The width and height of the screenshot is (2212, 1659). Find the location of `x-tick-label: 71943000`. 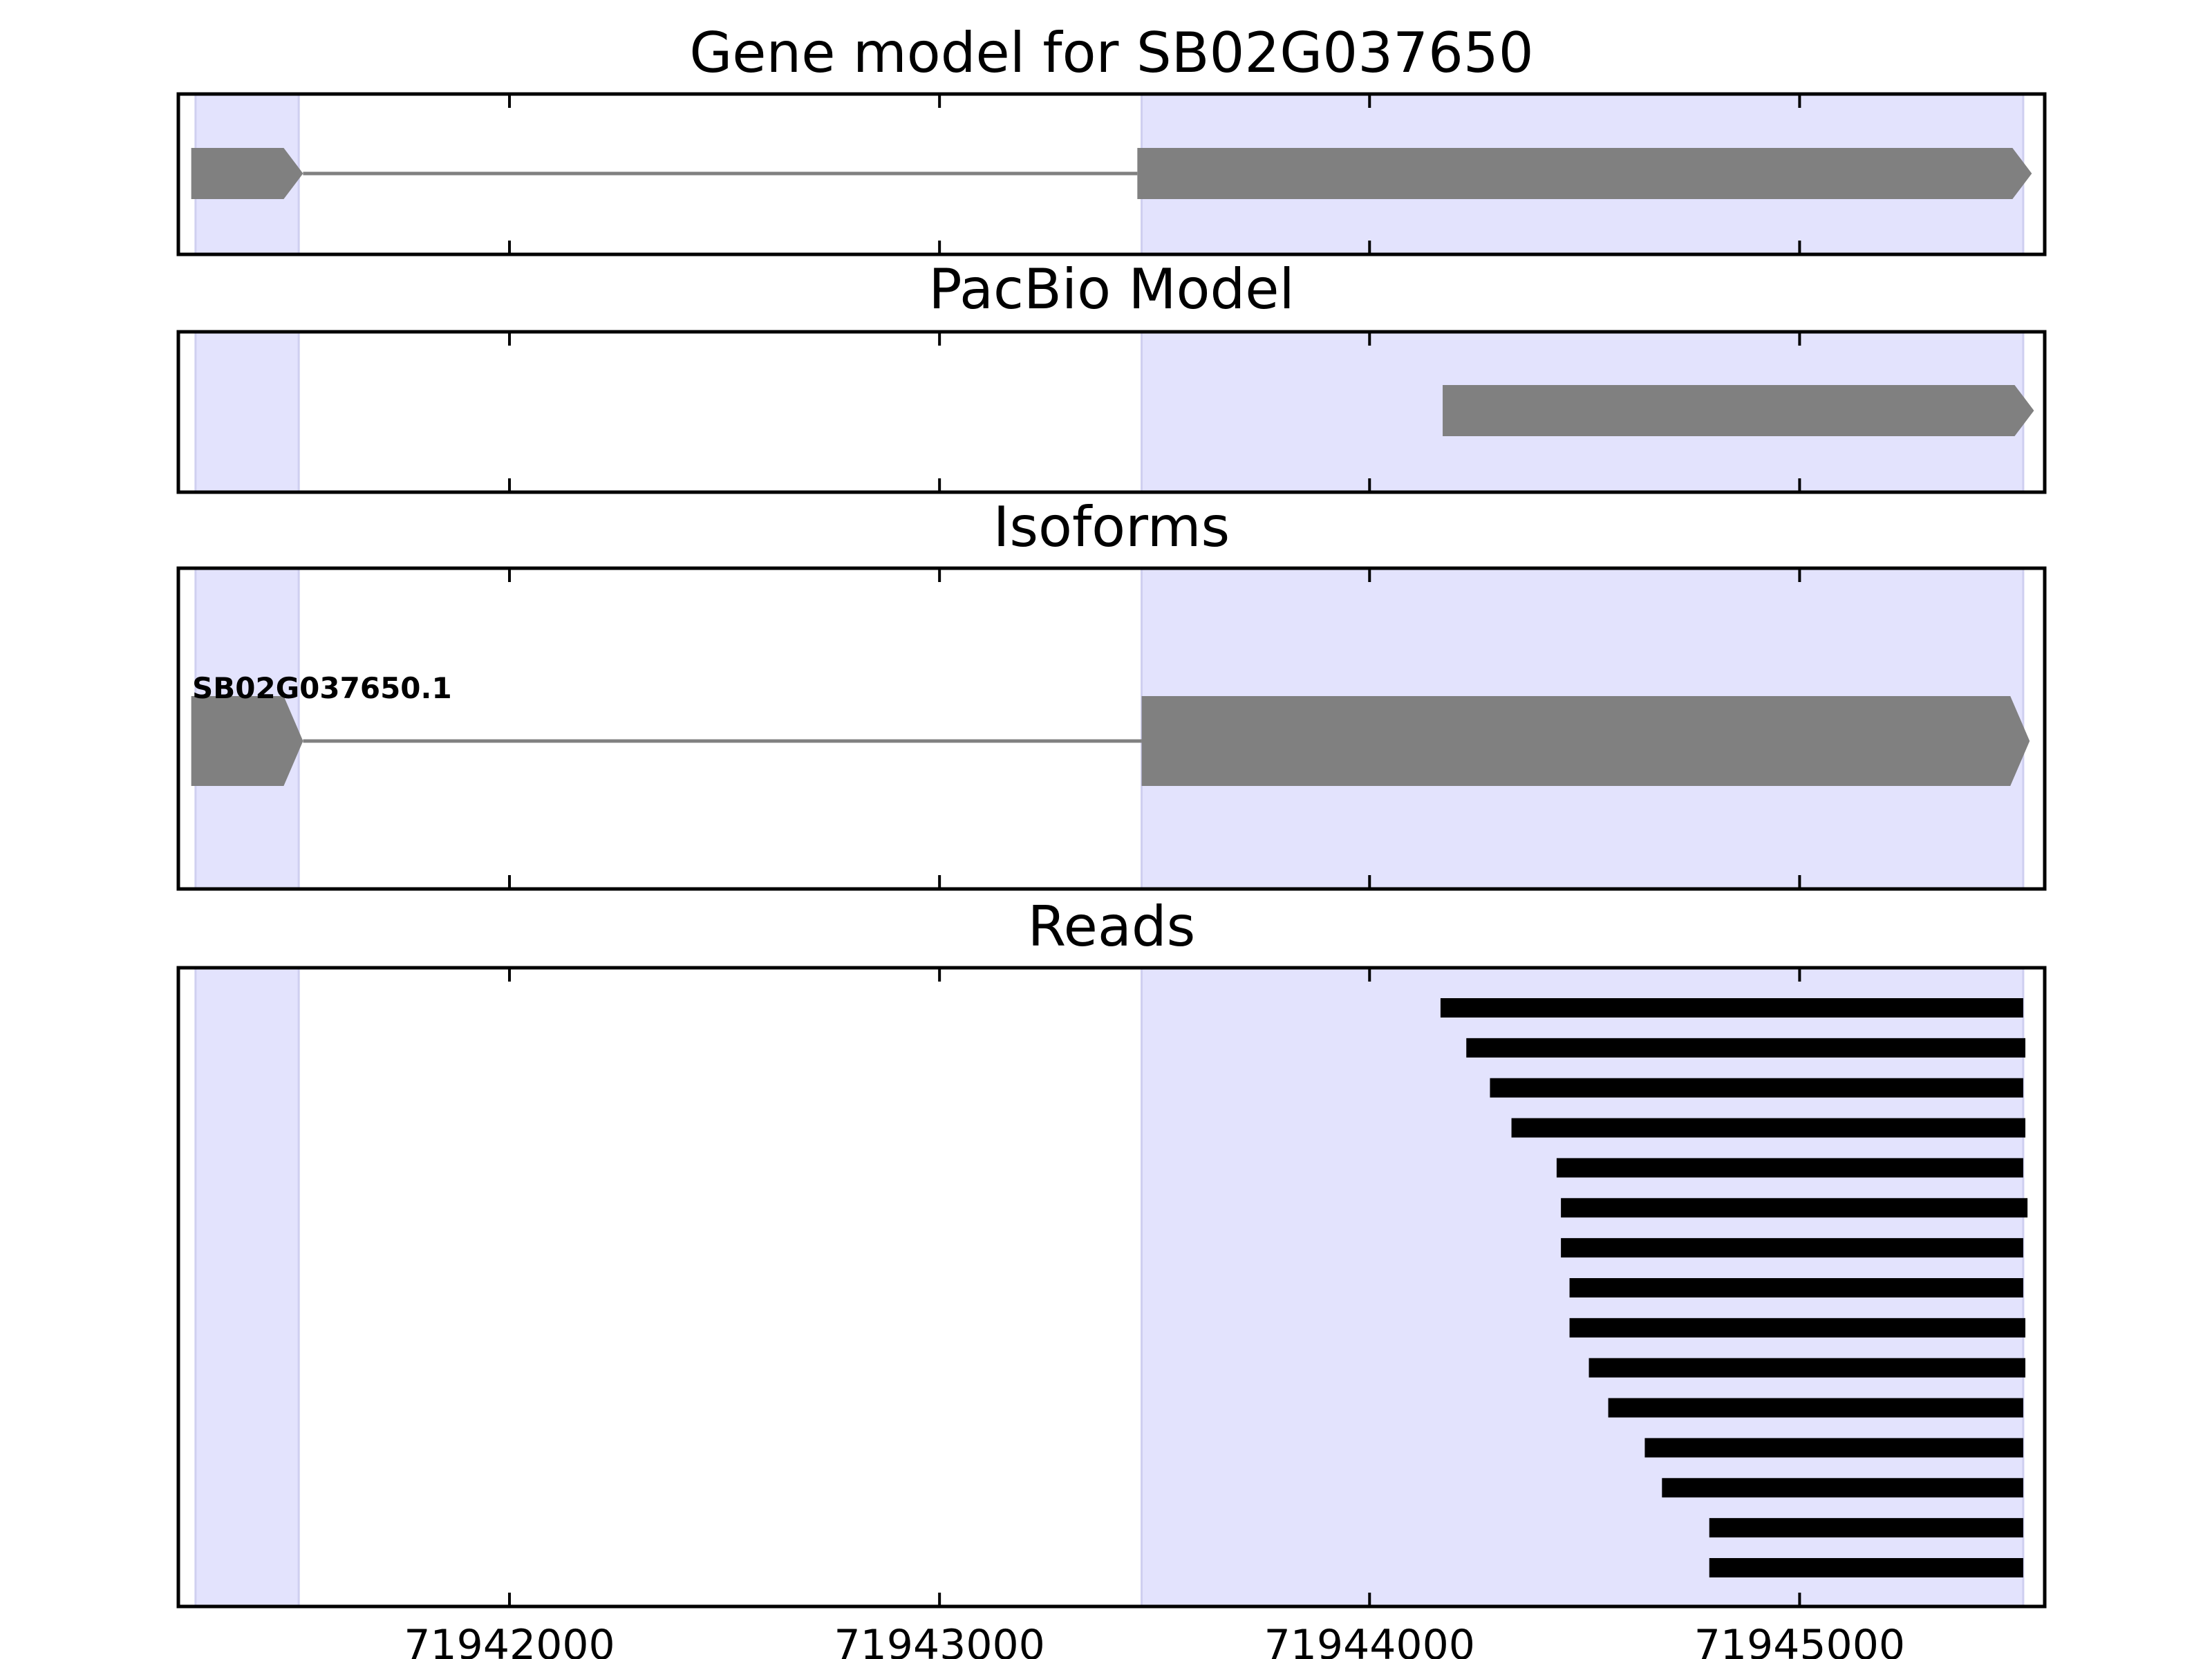

x-tick-label: 71943000 is located at coordinates (939, 1640).